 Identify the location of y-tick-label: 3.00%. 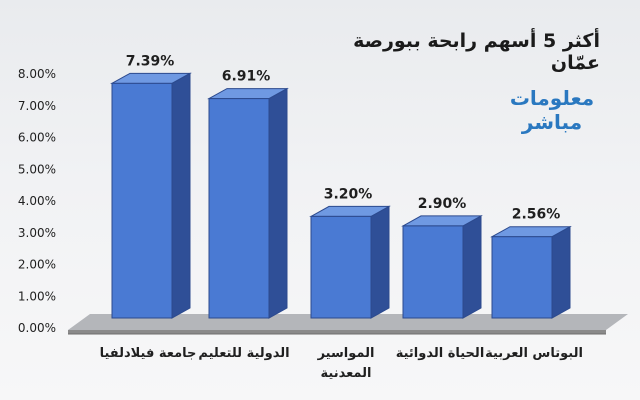
(37, 233).